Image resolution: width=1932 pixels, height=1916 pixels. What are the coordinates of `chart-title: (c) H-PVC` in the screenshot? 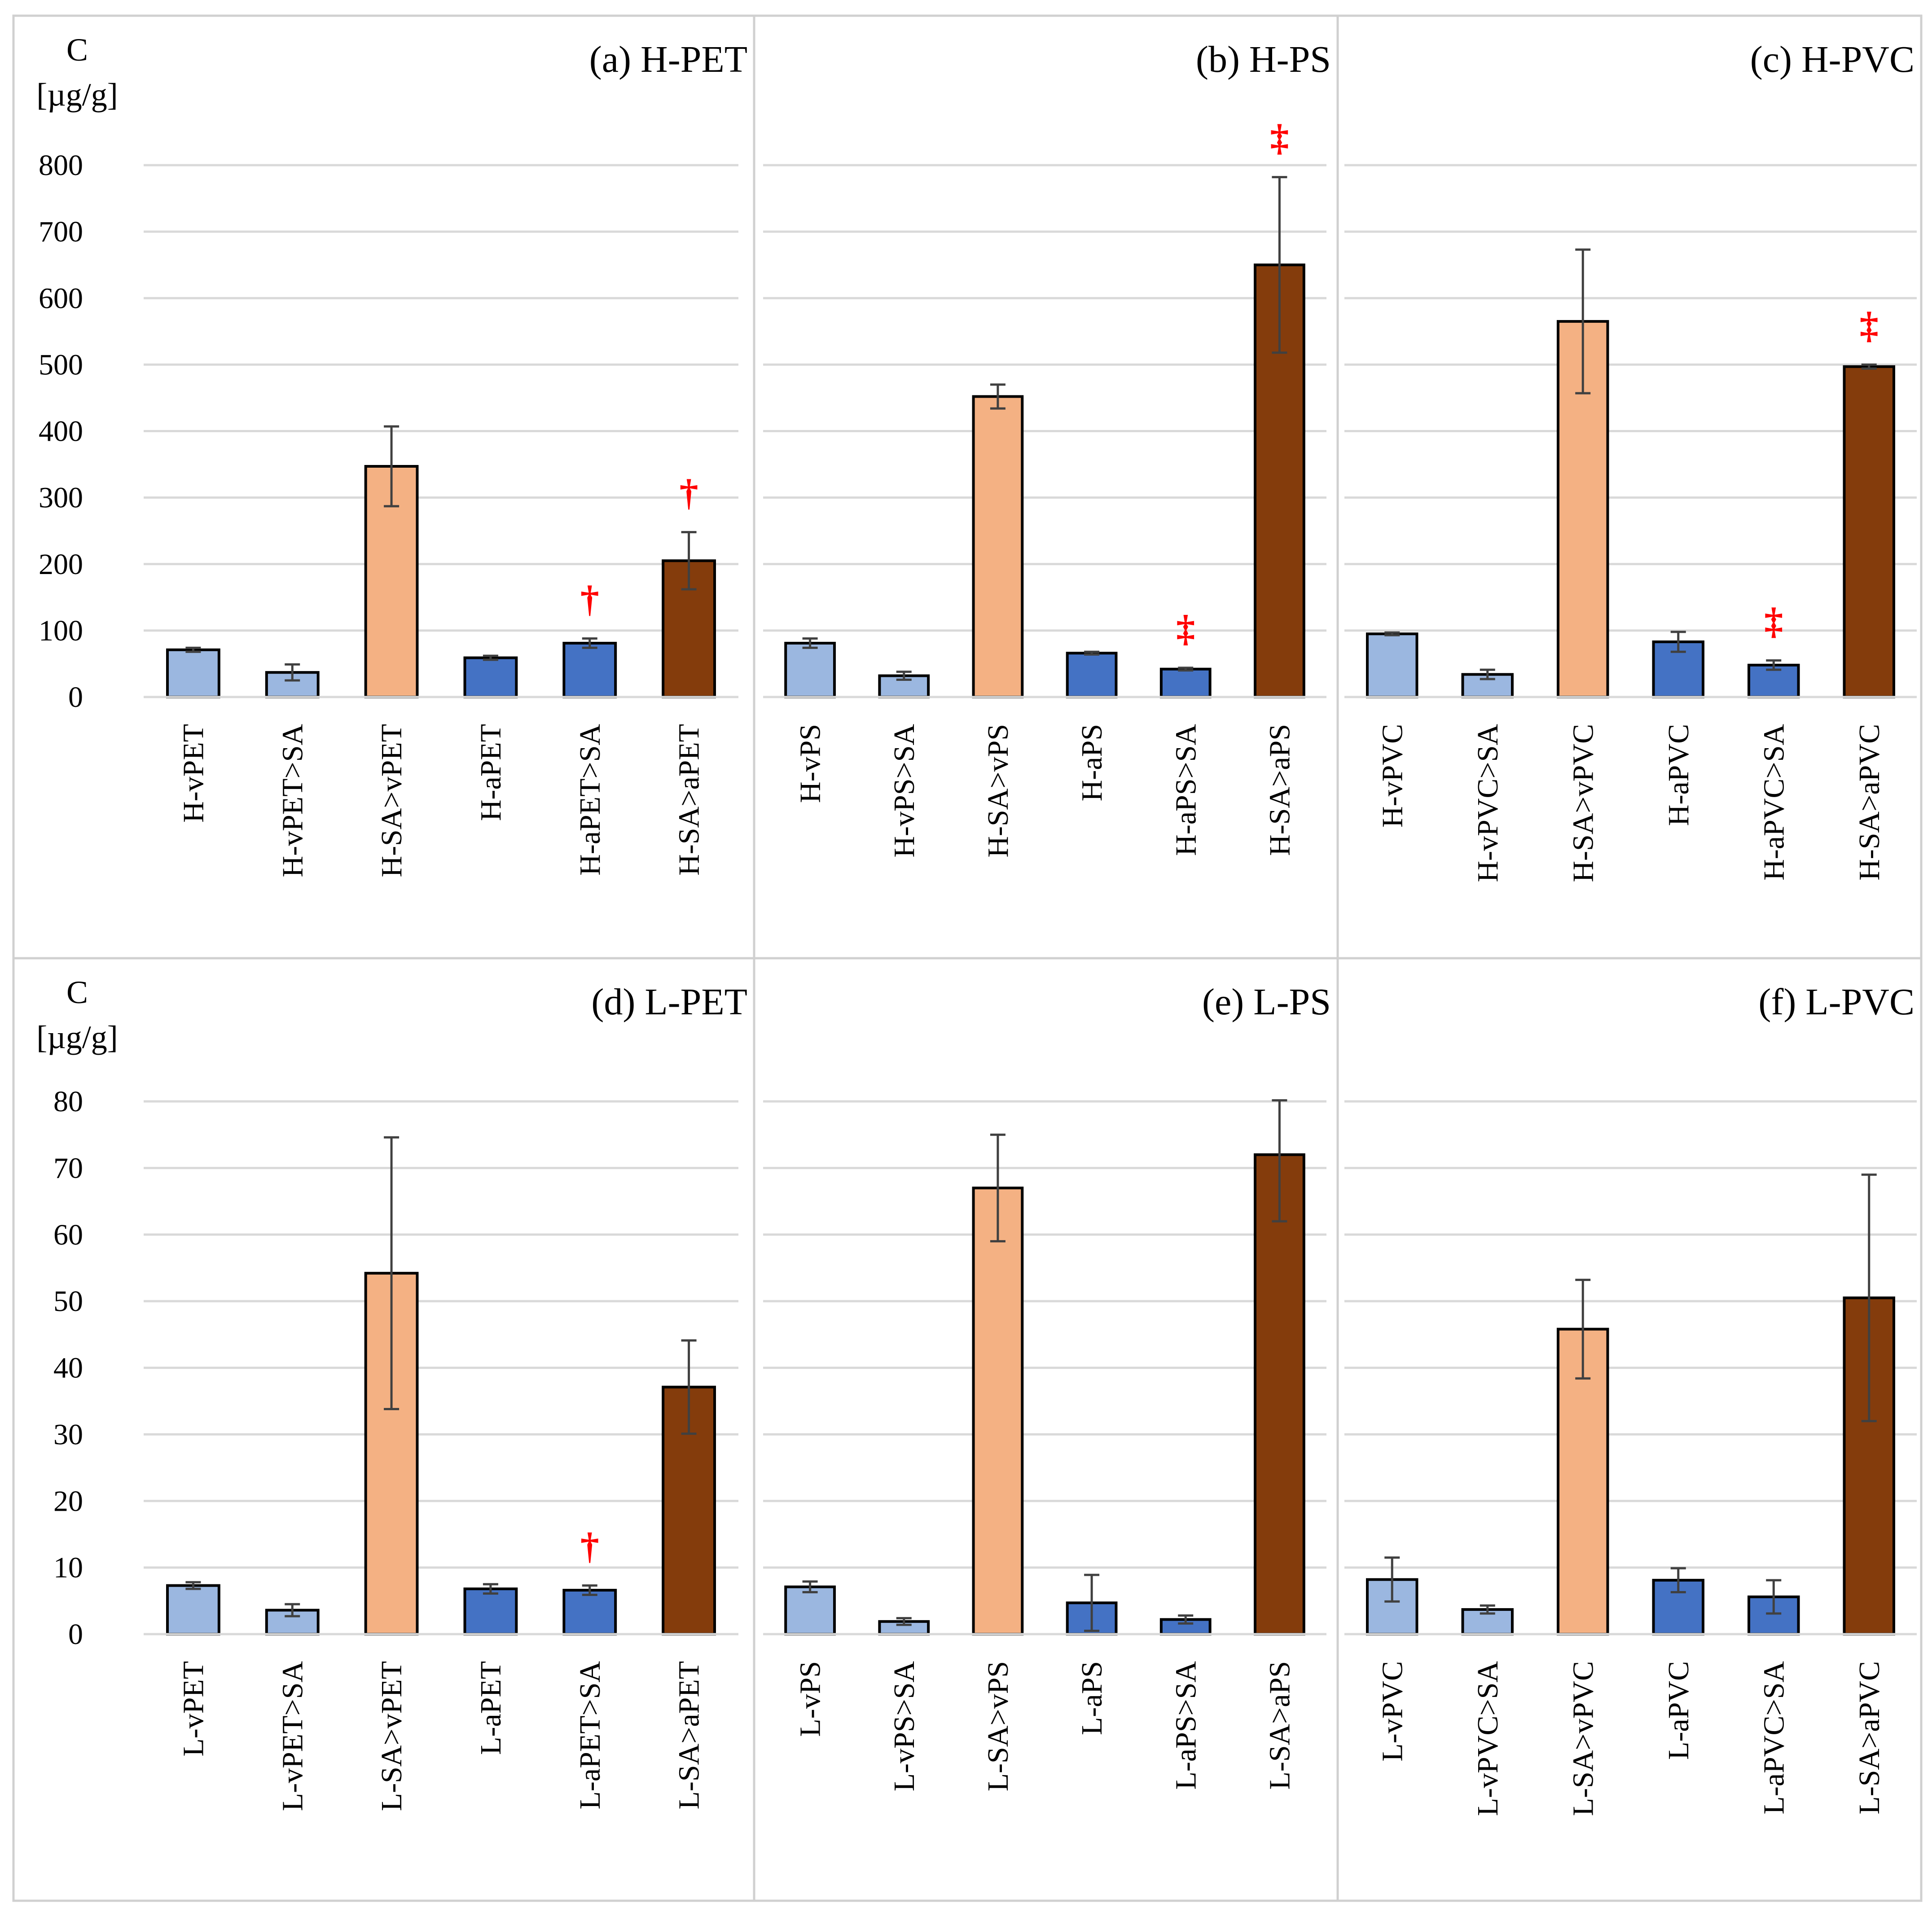 It's located at (1832, 60).